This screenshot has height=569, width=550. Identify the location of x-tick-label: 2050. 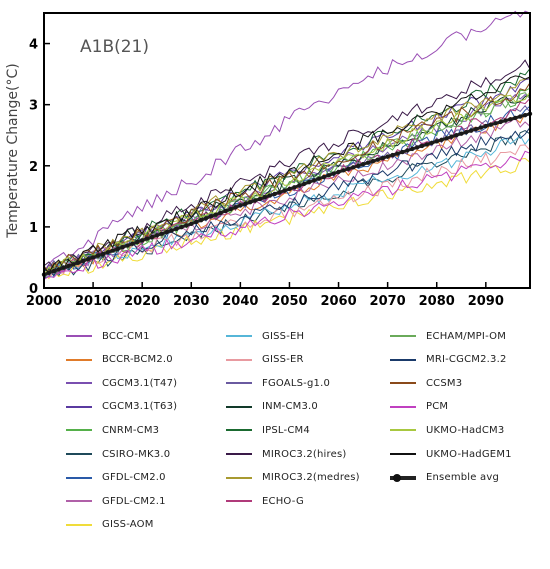
(289, 301).